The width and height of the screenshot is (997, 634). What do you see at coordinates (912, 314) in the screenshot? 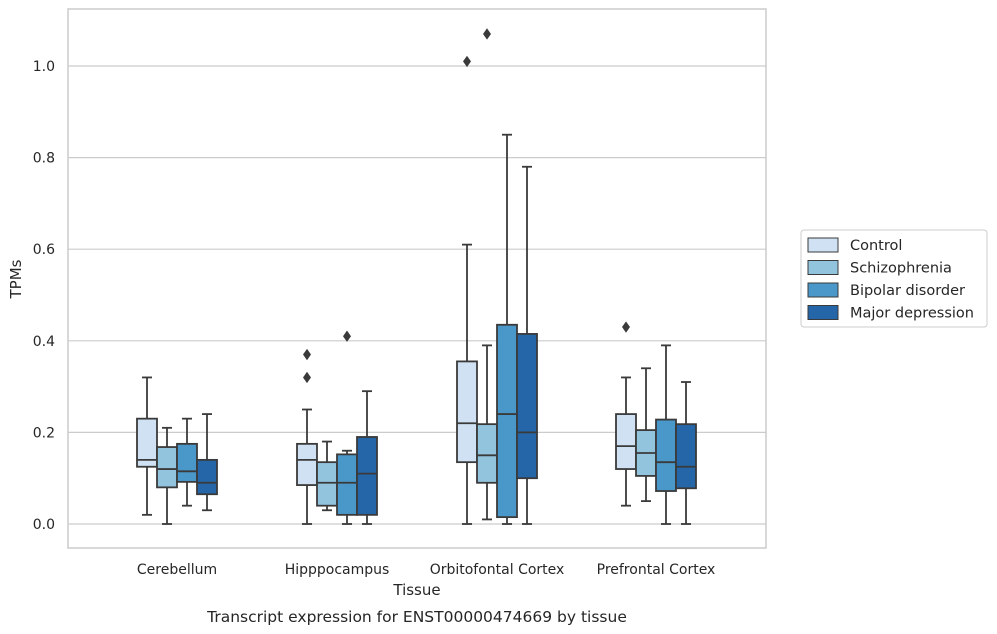
I see `legend-label: Major depression` at bounding box center [912, 314].